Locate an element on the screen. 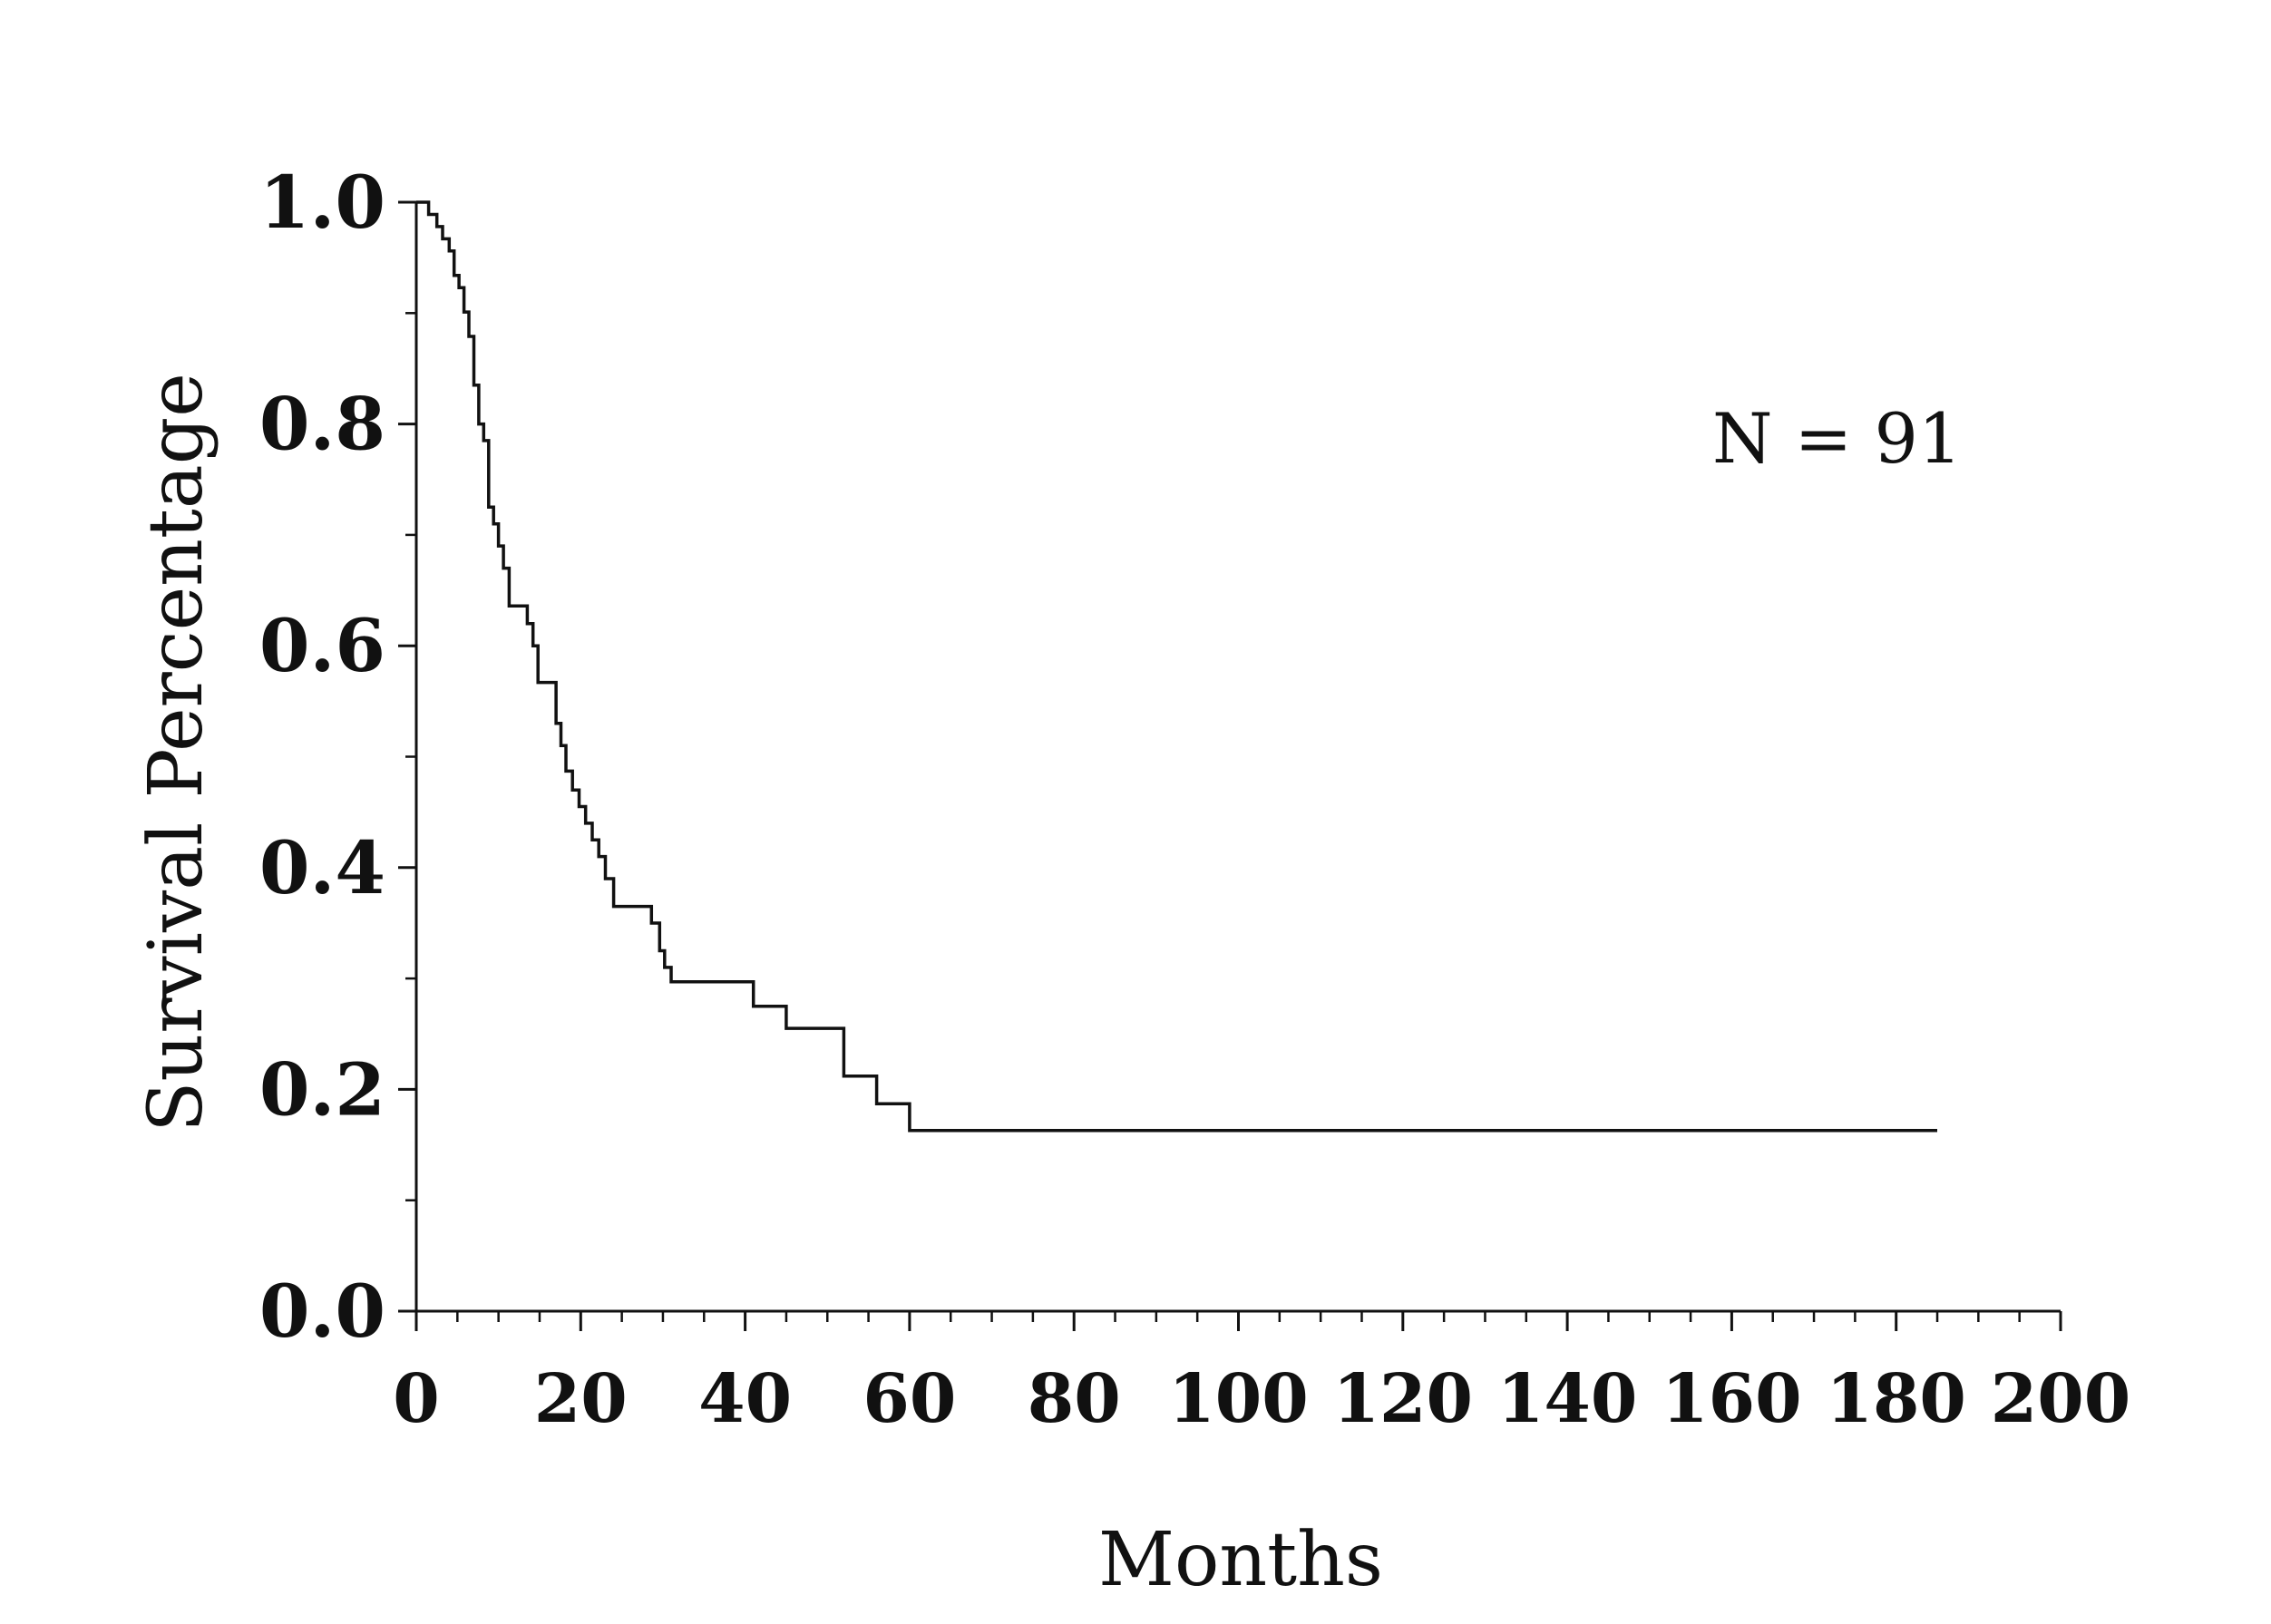 The width and height of the screenshot is (2271, 1624). x-tick-label: 180 is located at coordinates (1895, 1399).